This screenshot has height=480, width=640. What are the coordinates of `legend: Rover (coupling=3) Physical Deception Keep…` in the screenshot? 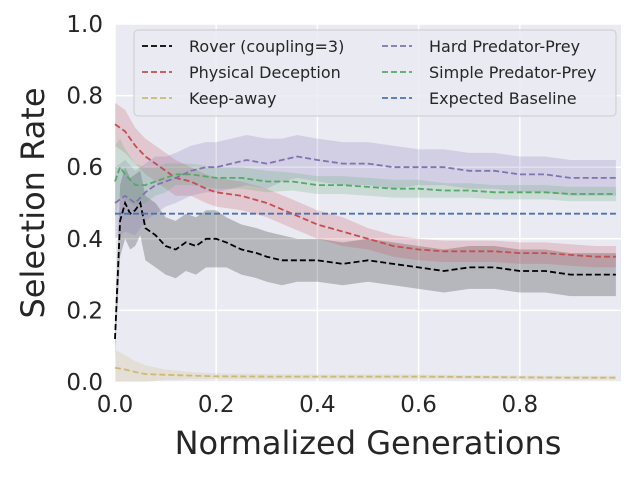 It's located at (375, 73).